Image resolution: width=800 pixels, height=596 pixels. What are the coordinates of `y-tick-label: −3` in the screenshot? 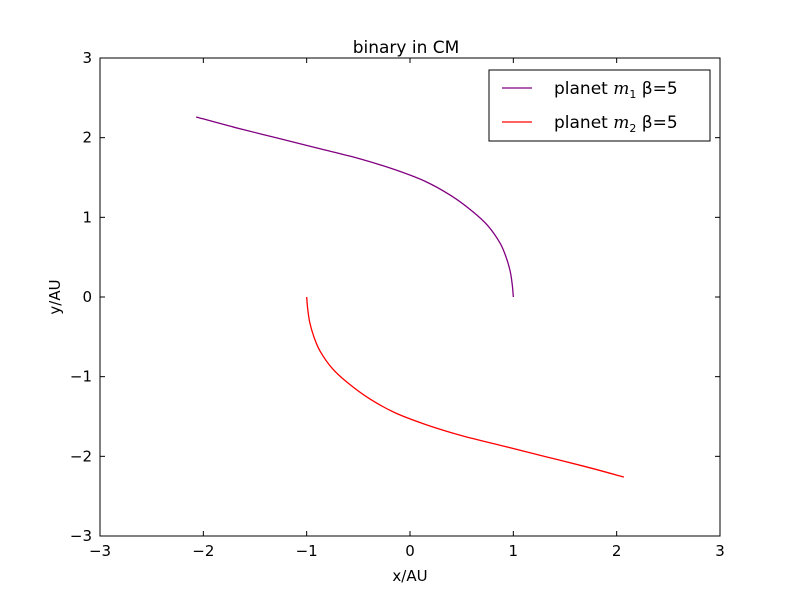 It's located at (81, 536).